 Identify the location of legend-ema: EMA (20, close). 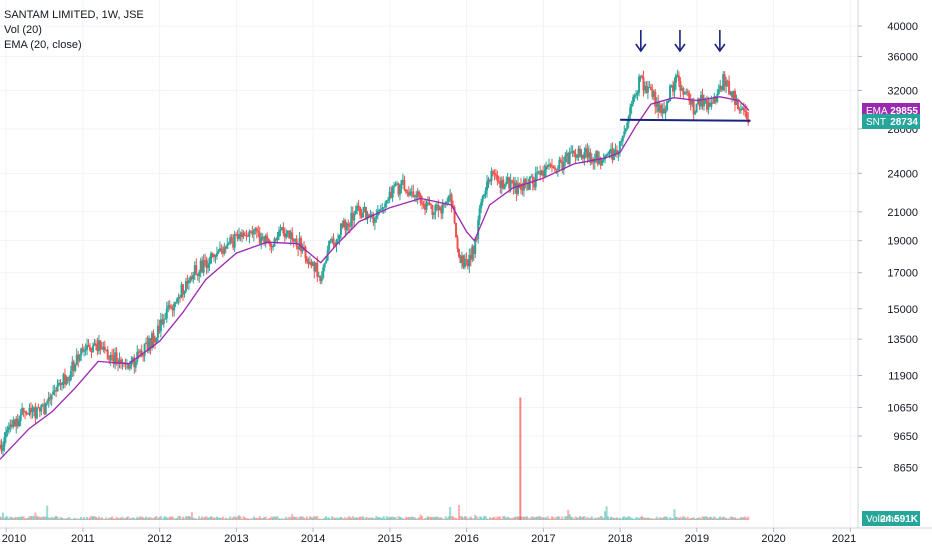
(43, 45).